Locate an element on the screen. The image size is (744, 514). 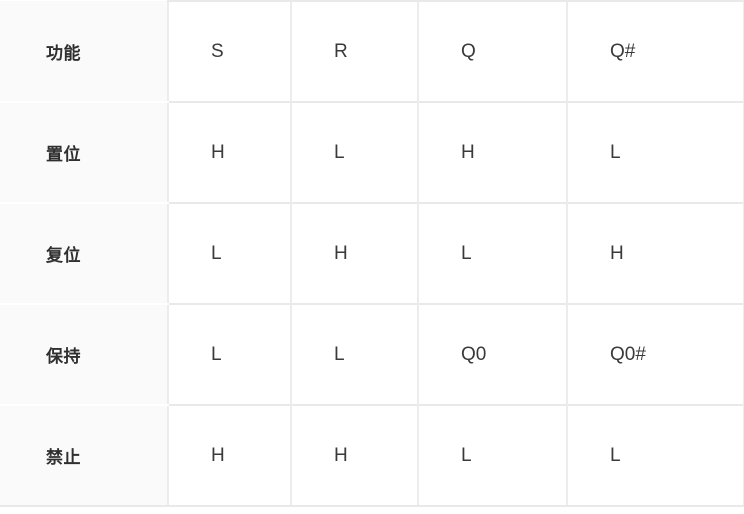
row-label: 功能 is located at coordinates (84, 52).